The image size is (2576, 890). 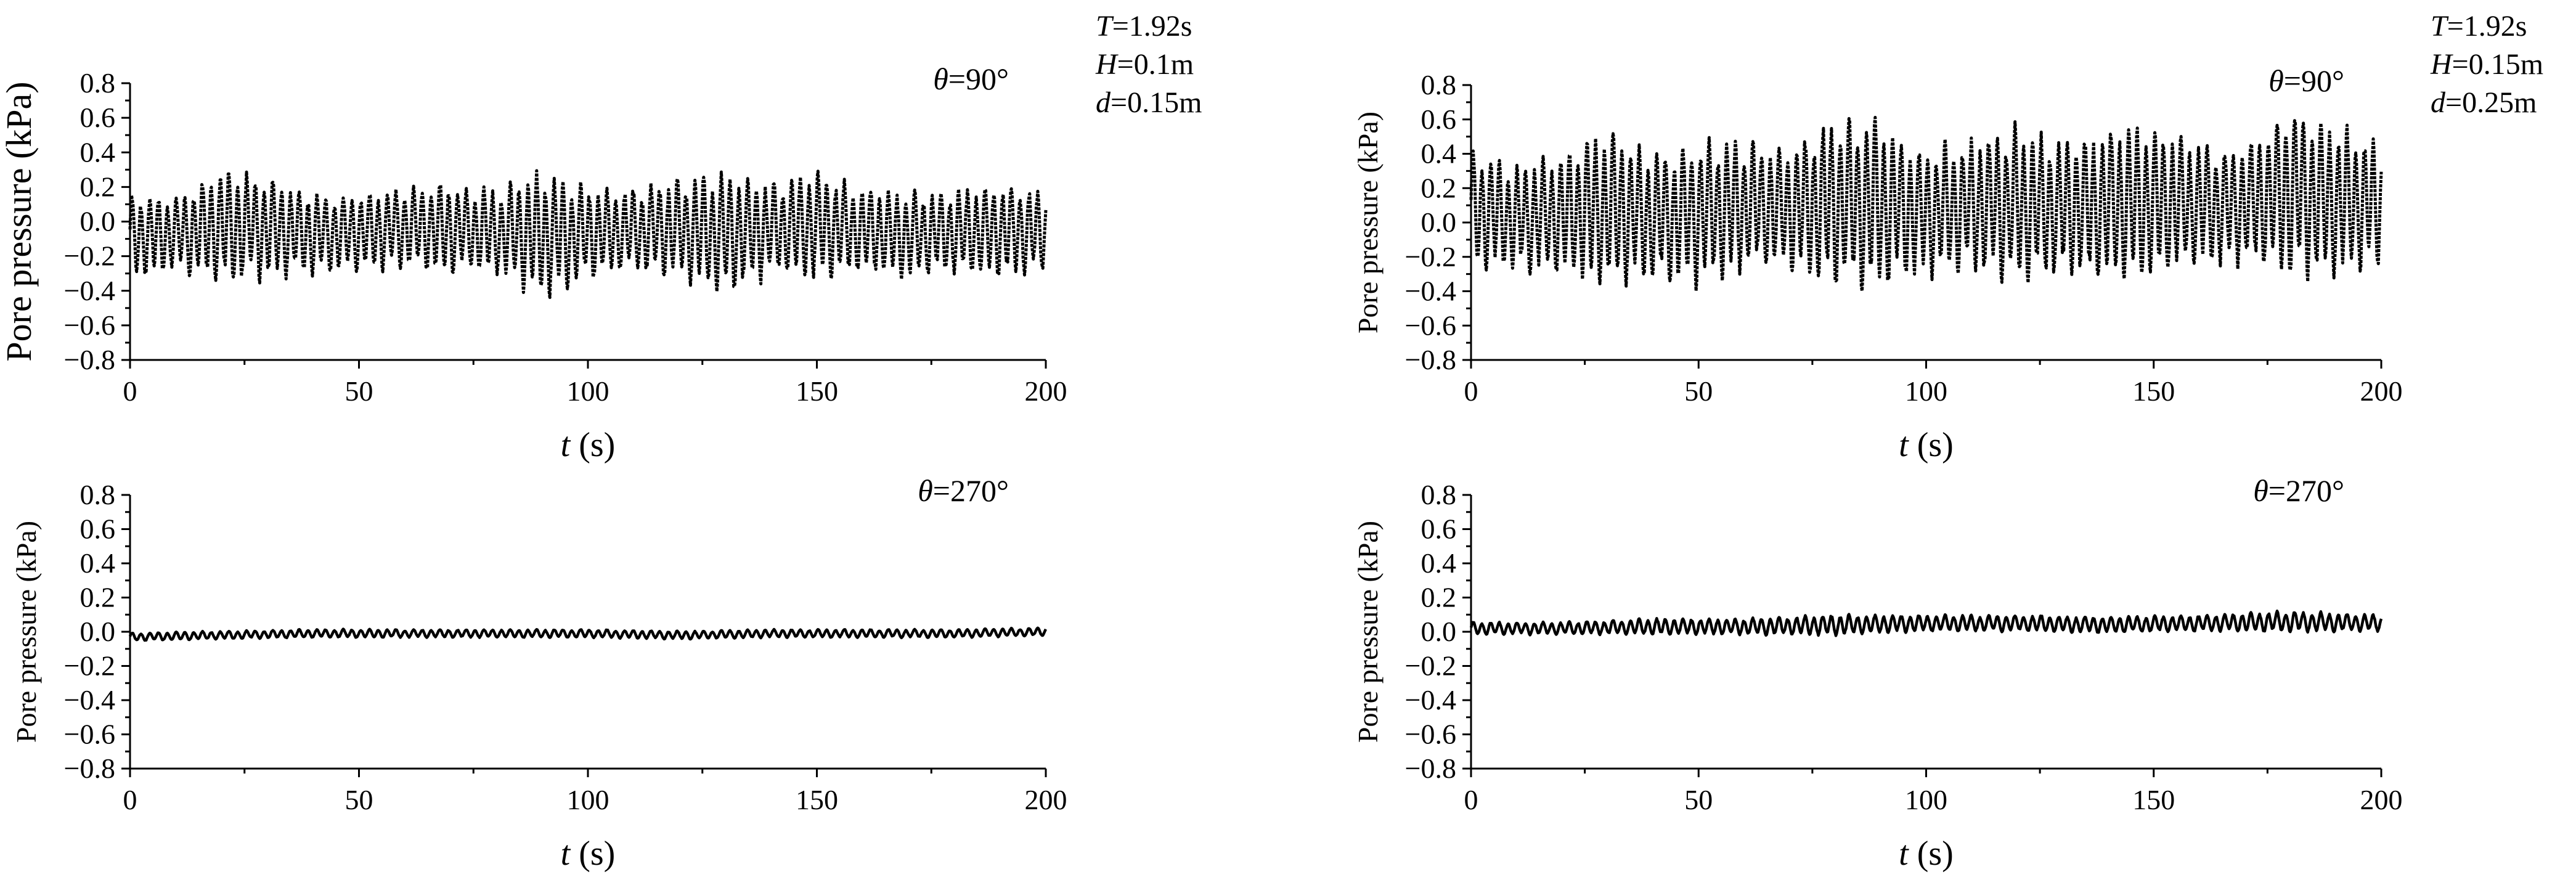 I want to click on wave-param-H: H=0.1m, so click(x=1144, y=64).